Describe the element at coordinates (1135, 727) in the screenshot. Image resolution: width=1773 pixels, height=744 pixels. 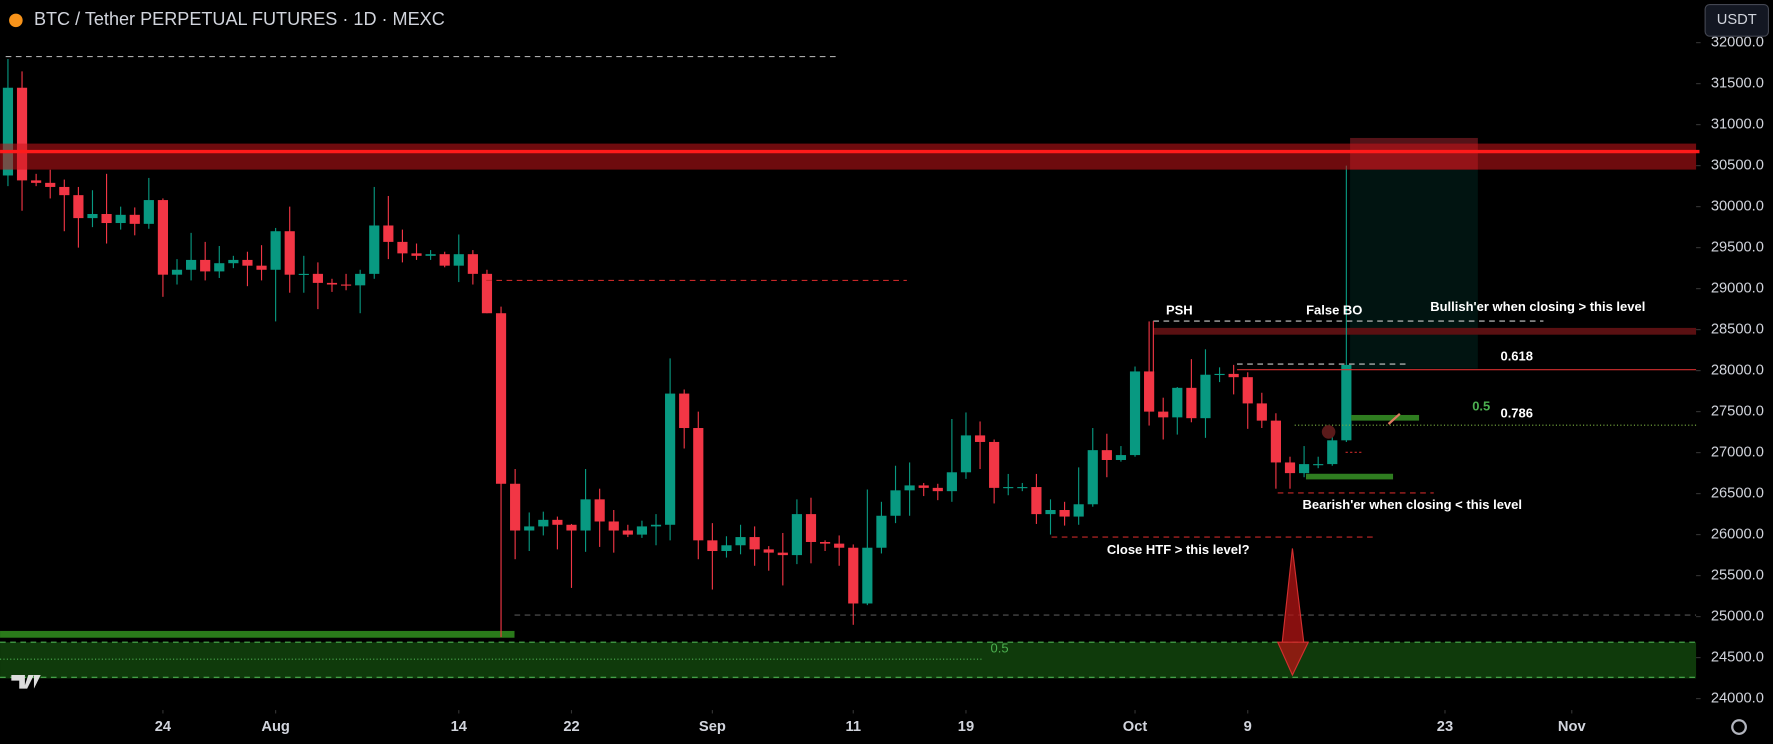
I see `x-tick-label: Oct` at that location.